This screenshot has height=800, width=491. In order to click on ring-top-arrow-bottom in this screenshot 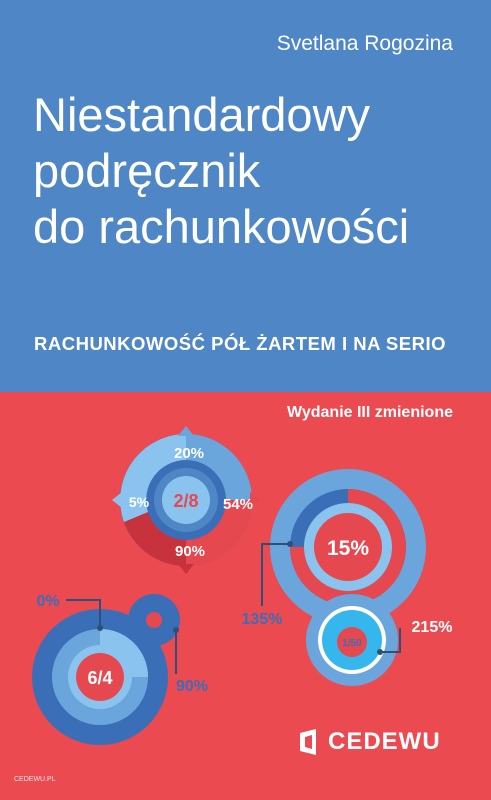, I will do `click(186, 569)`.